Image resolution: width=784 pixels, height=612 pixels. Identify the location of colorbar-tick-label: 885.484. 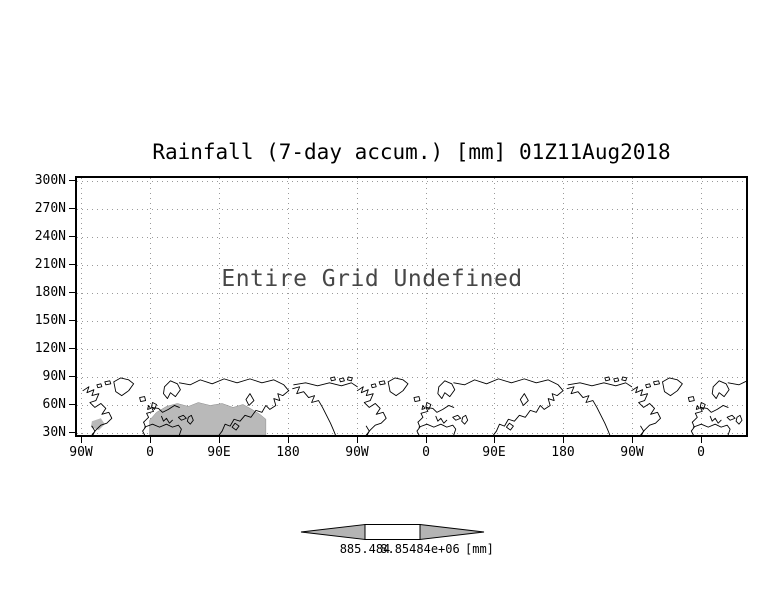
(365, 549).